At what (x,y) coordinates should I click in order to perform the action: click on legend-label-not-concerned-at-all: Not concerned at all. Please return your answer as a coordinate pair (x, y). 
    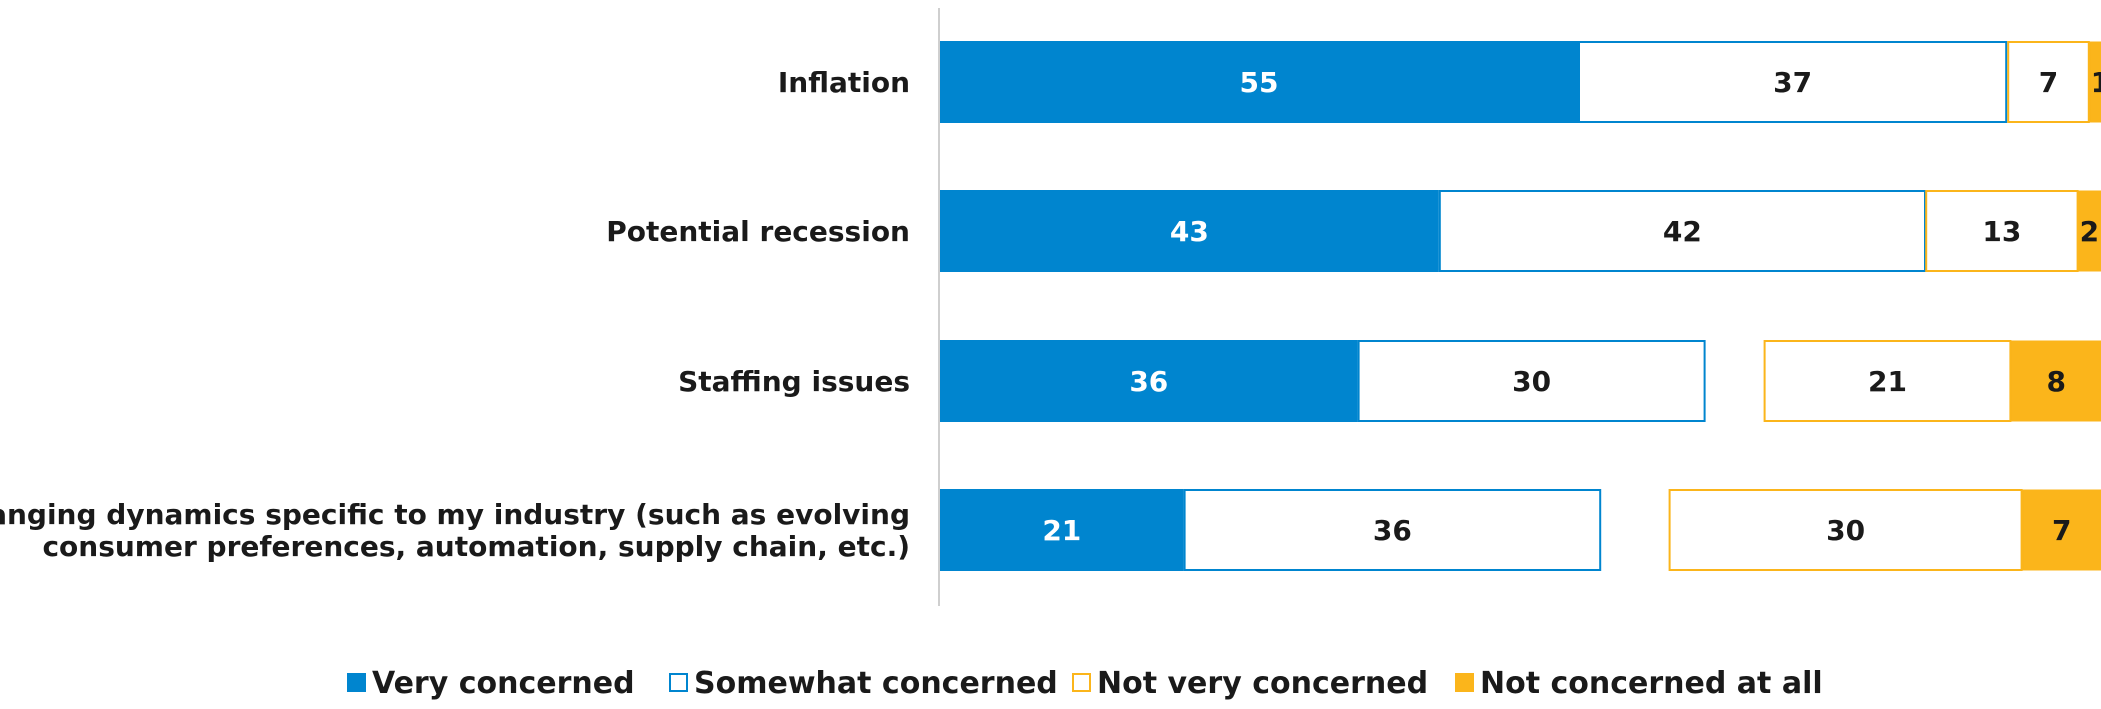
    Looking at the image, I should click on (1651, 683).